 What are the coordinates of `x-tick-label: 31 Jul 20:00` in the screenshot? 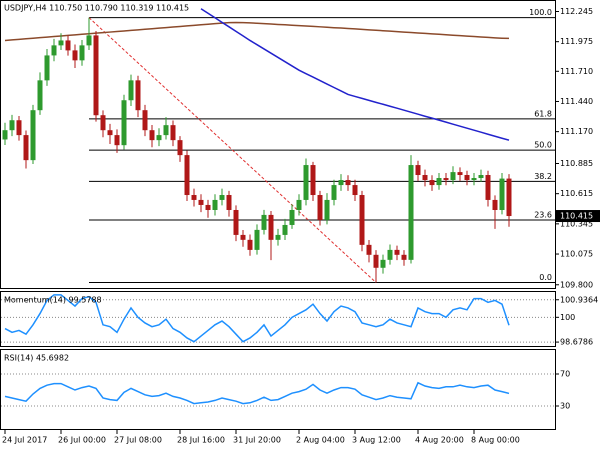 It's located at (257, 440).